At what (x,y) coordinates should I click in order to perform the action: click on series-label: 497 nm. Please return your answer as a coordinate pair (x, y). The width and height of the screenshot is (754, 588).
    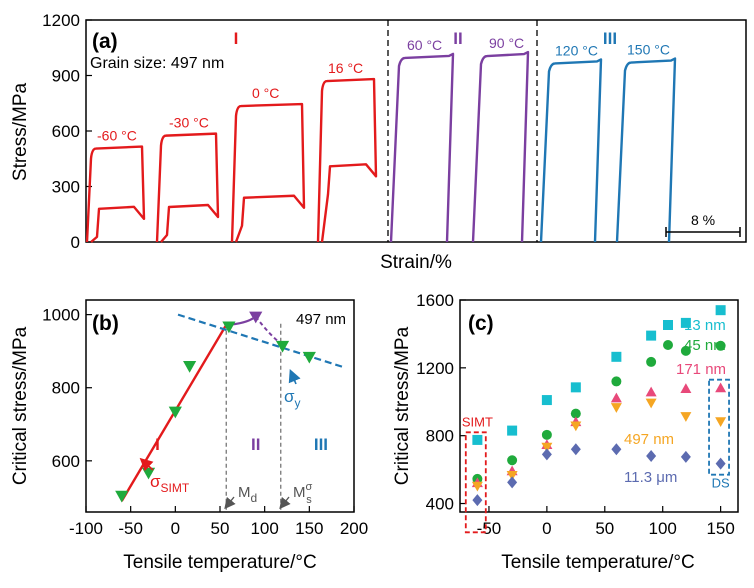
    Looking at the image, I should click on (649, 439).